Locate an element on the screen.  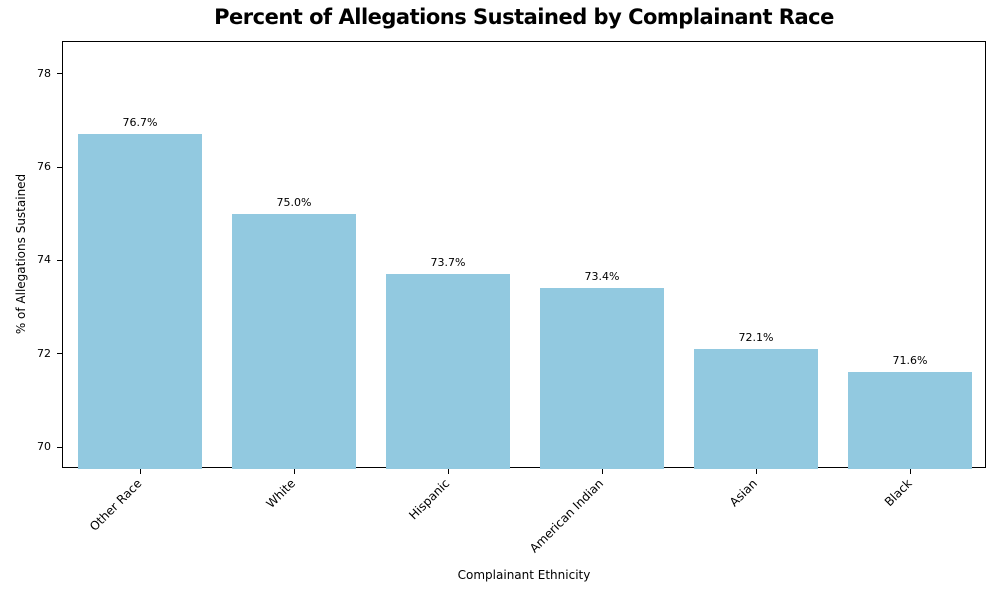
y-axis-label: % of Allegations Sustained is located at coordinates (21, 254).